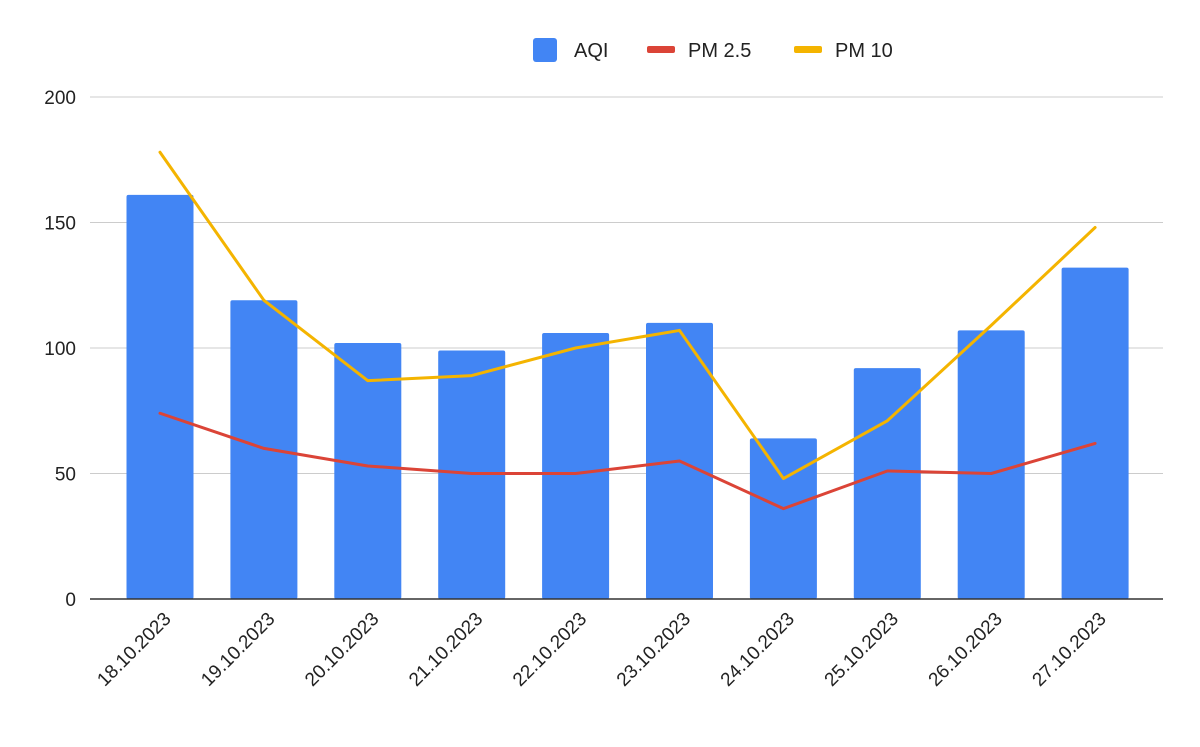 This screenshot has width=1200, height=747. Describe the element at coordinates (862, 650) in the screenshot. I see `x-tick-label: 25.10.2023` at that location.